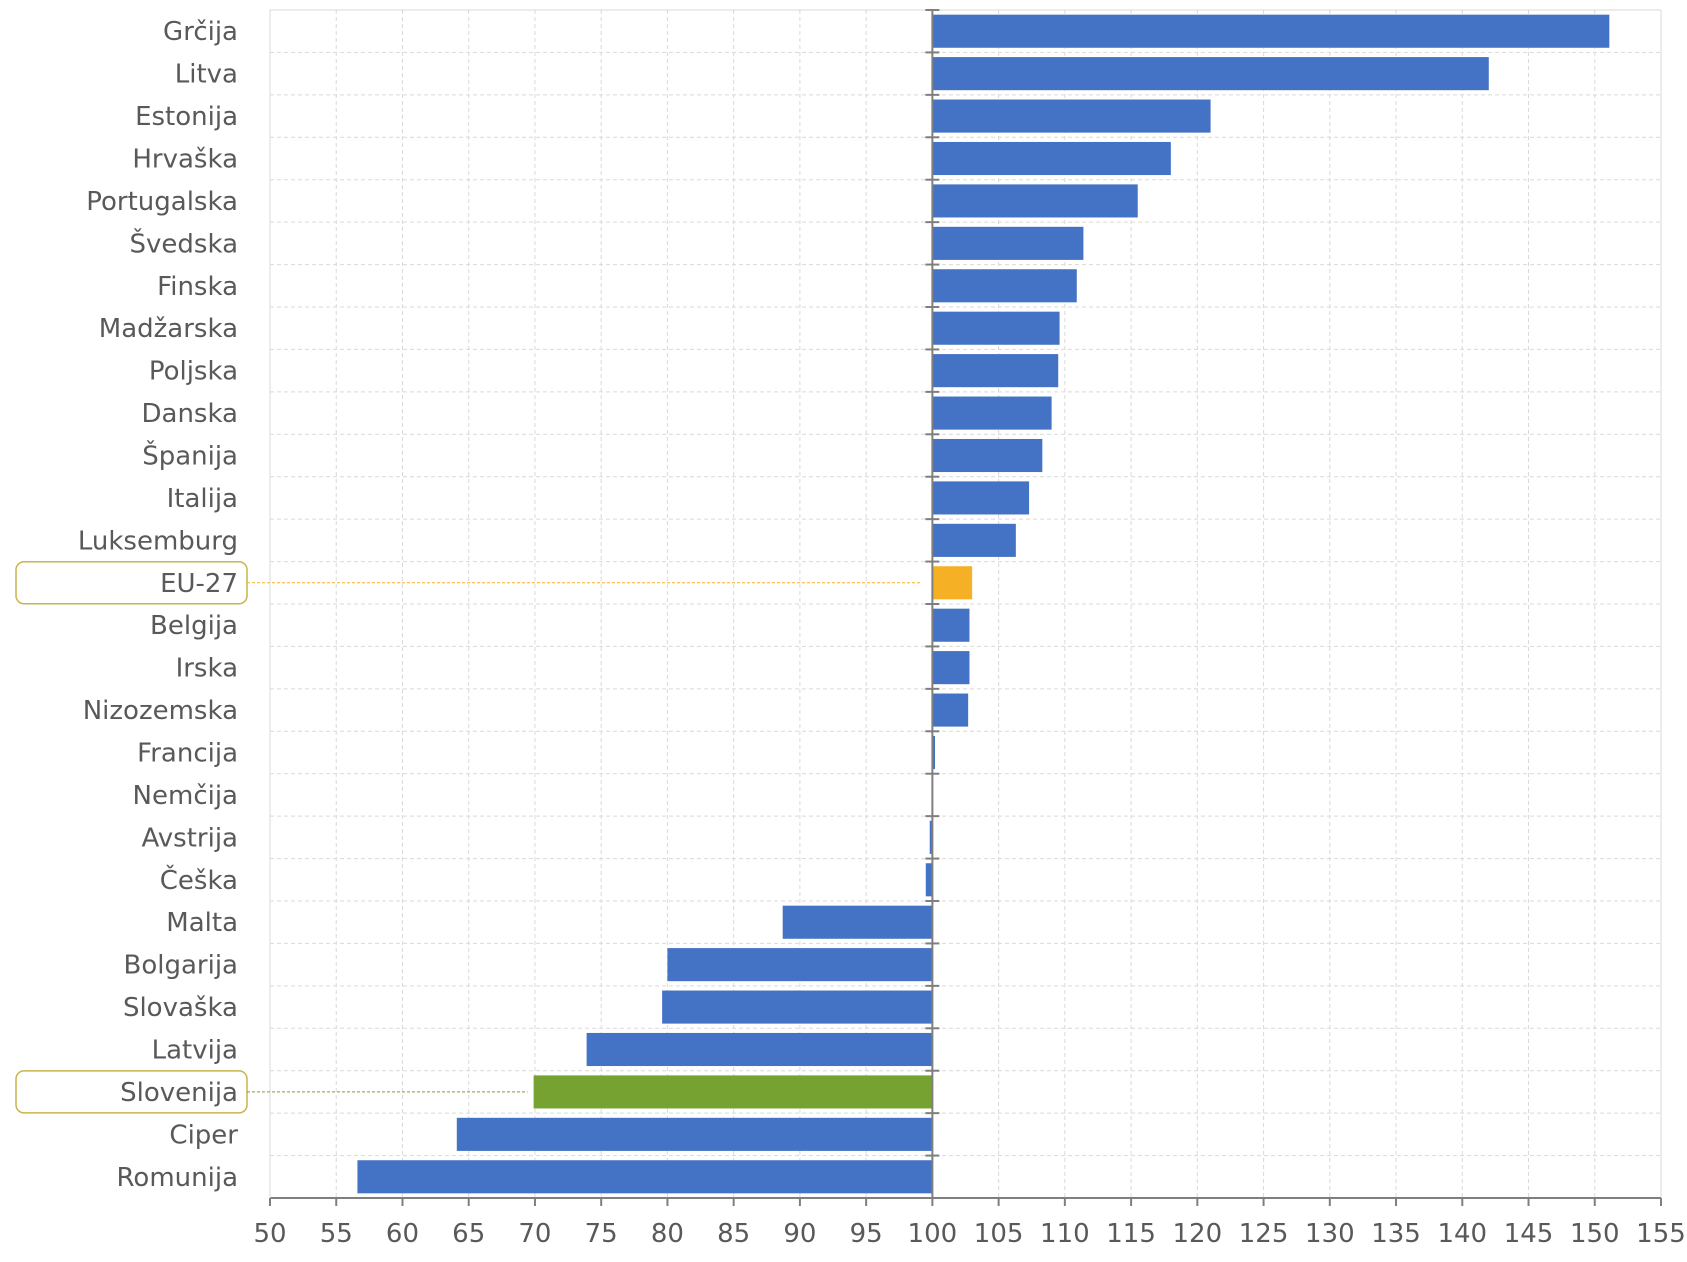 The image size is (1687, 1262). Describe the element at coordinates (1008, 243) in the screenshot. I see `bar-švedska` at that location.